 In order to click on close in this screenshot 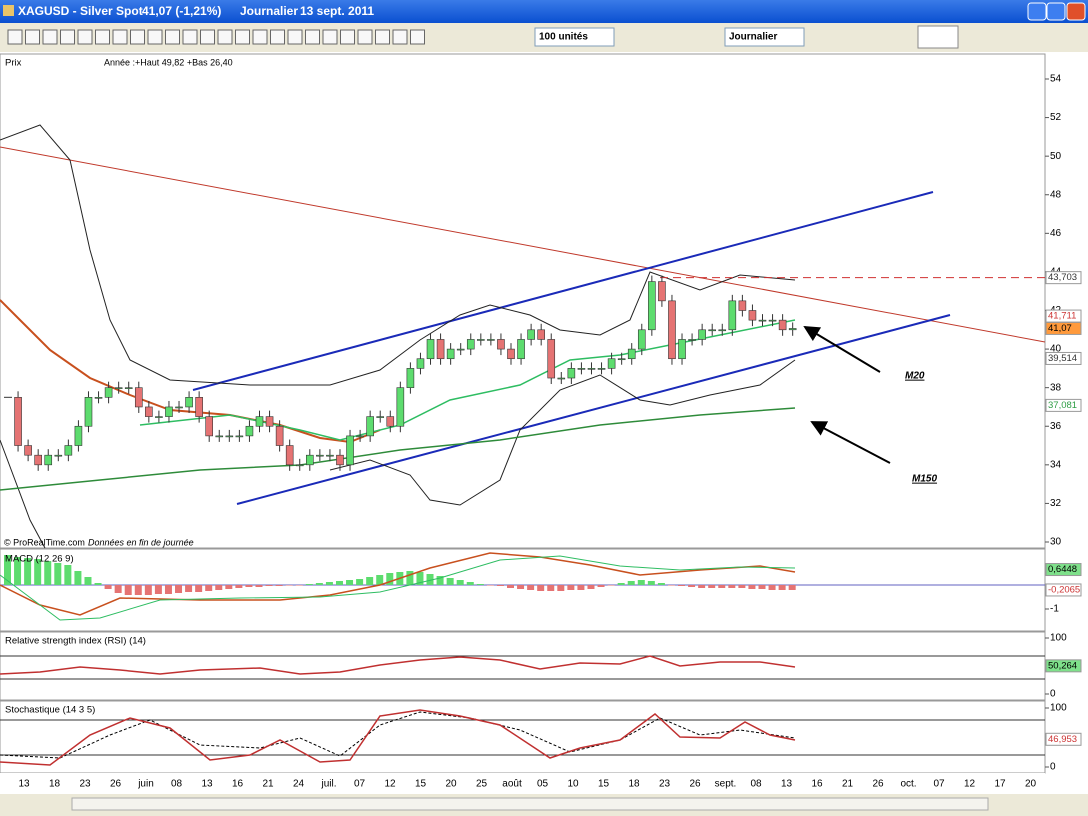, I will do `click(1076, 11)`.